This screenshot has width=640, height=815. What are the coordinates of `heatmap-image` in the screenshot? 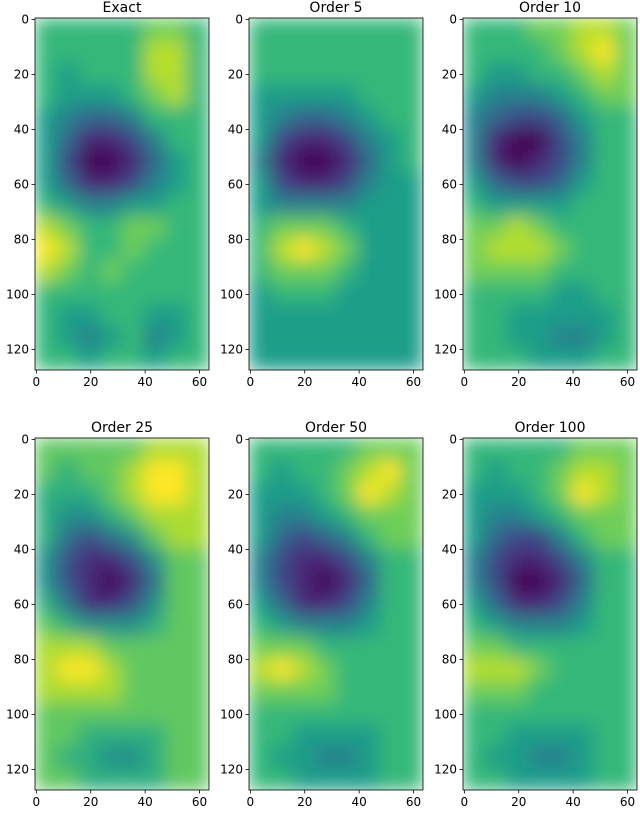 It's located at (122, 614).